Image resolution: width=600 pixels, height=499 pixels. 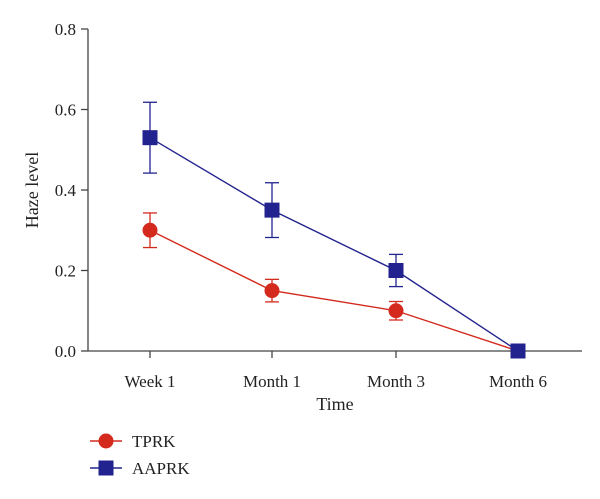 I want to click on y-tick-label: 0.6, so click(x=65, y=110).